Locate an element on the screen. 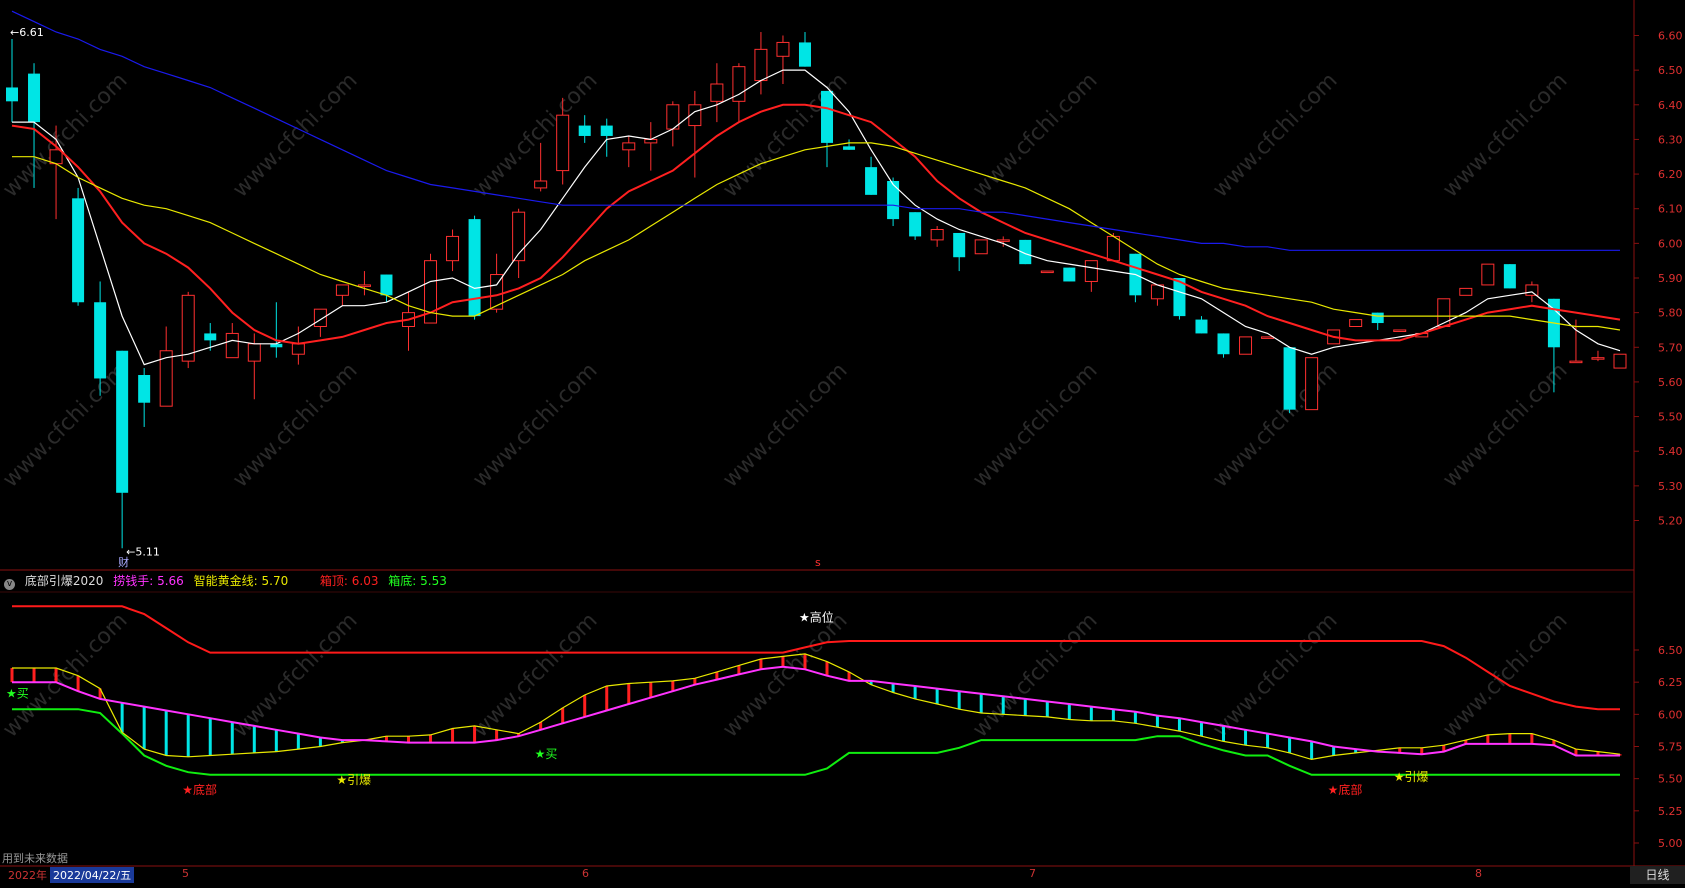 The width and height of the screenshot is (1685, 888). indicator-collapse-icon: v is located at coordinates (9, 584).